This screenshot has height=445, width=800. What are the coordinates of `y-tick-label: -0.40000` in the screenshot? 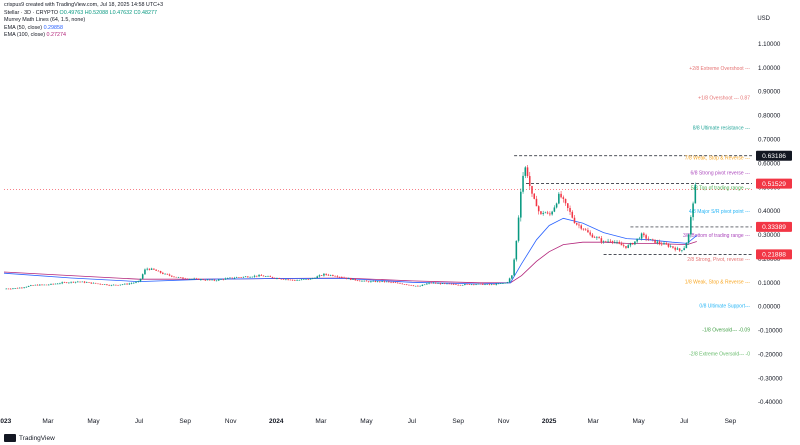 It's located at (770, 402).